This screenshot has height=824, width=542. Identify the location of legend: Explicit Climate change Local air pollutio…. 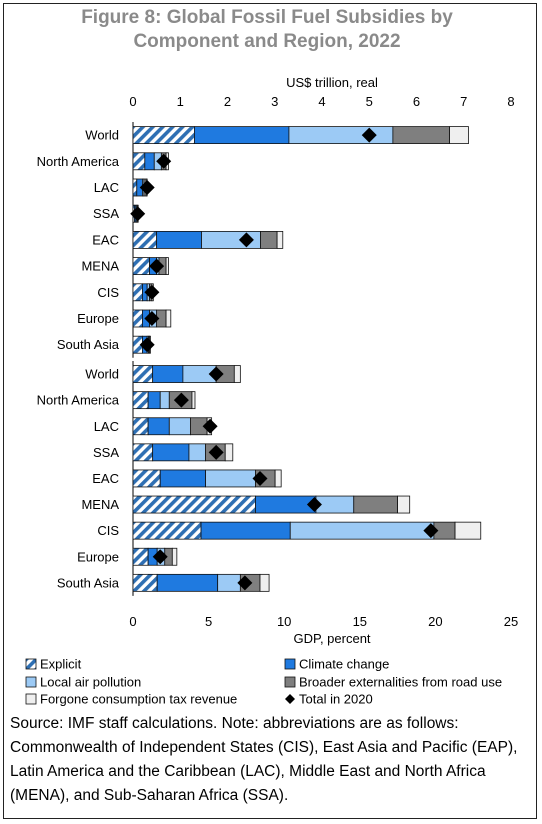
(263, 682).